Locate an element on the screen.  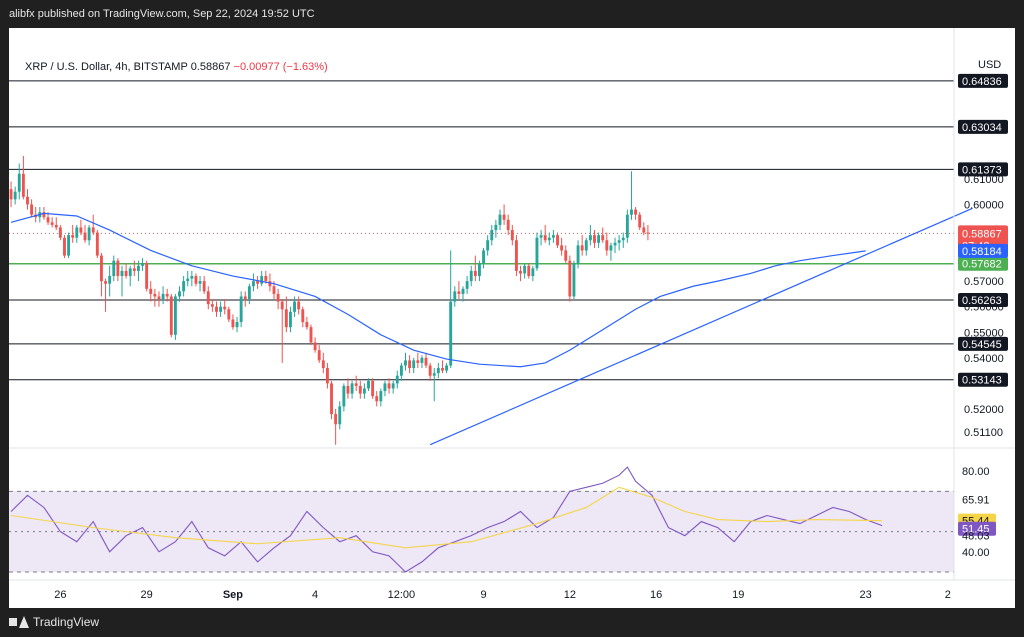
level-tag-label: 0.63034 is located at coordinates (982, 128).